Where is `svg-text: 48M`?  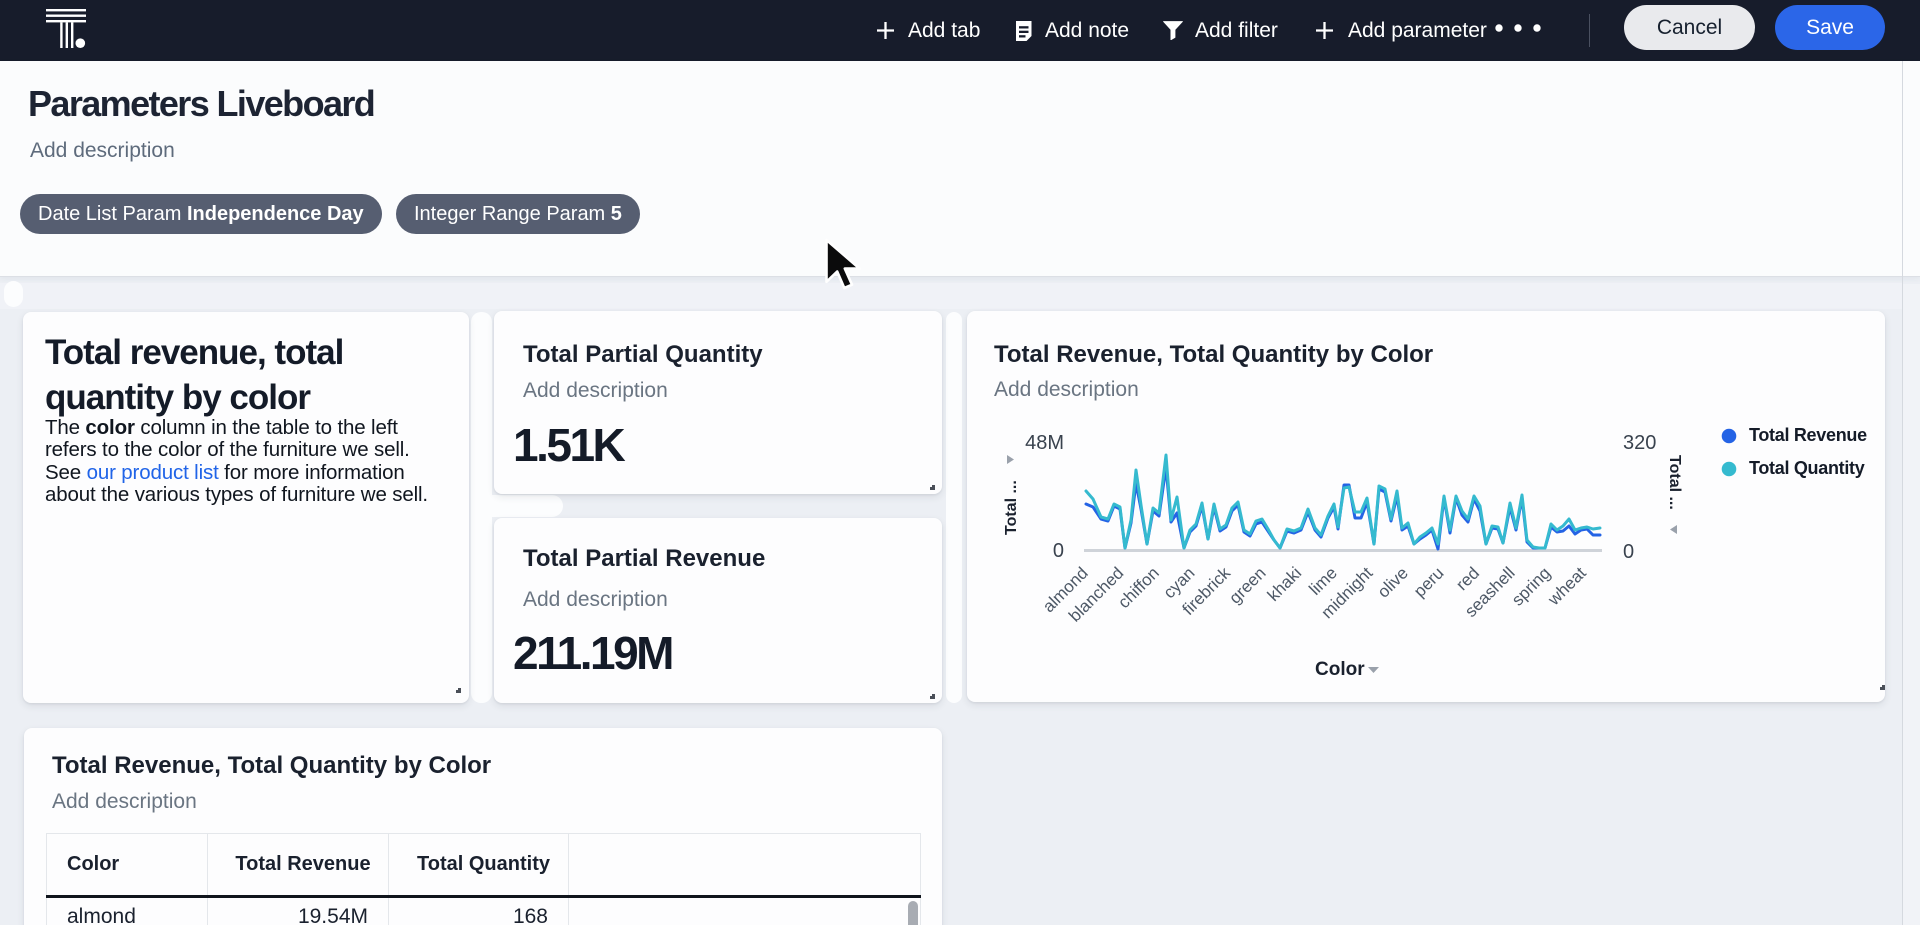 svg-text: 48M is located at coordinates (1044, 443).